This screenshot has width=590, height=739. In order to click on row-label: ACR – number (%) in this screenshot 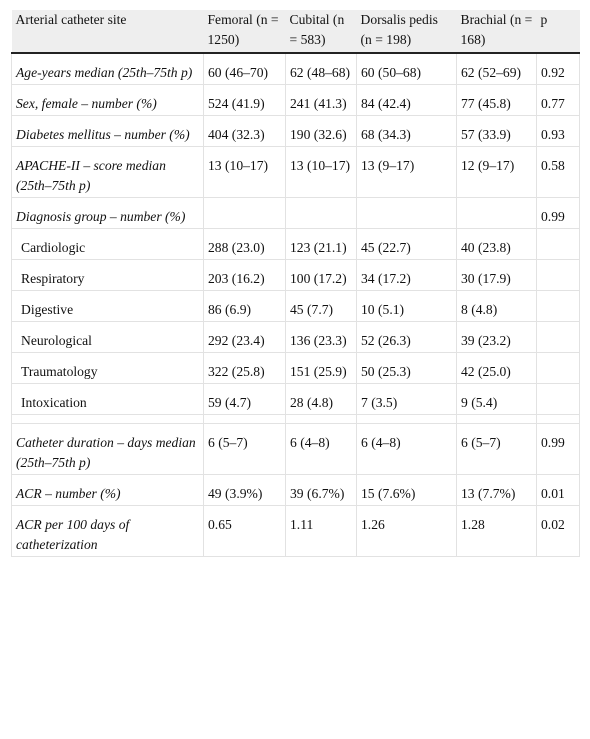, I will do `click(107, 490)`.